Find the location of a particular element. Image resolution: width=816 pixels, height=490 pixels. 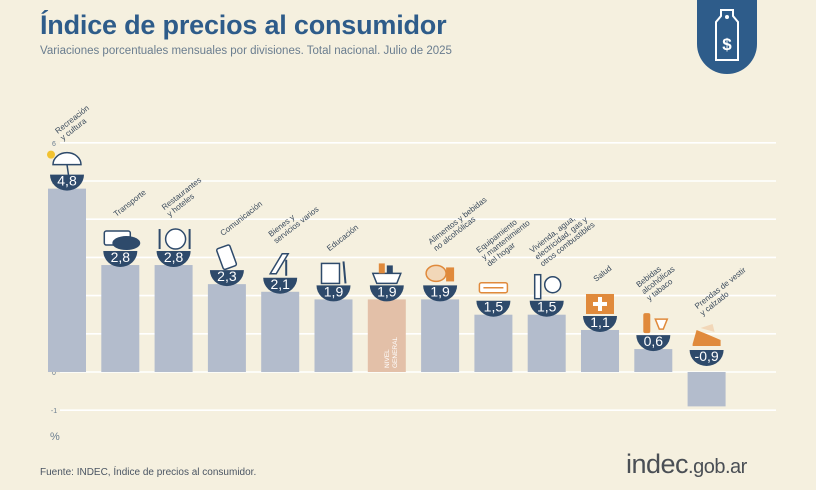

data-label: 1,1 is located at coordinates (600, 322).